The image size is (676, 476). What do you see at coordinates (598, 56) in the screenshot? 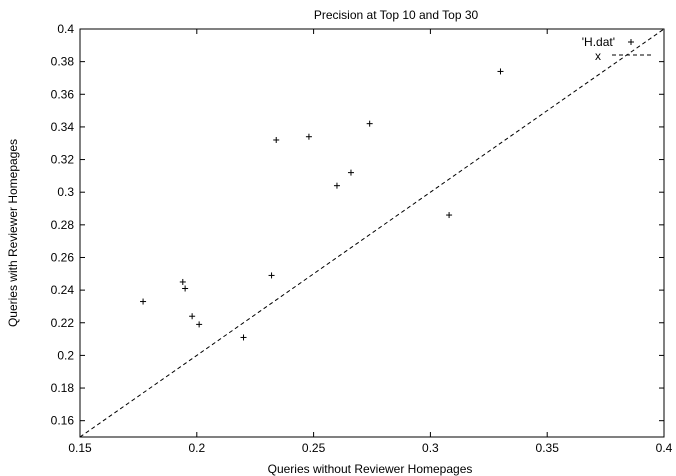
I see `legend-extra-symbol: x` at bounding box center [598, 56].